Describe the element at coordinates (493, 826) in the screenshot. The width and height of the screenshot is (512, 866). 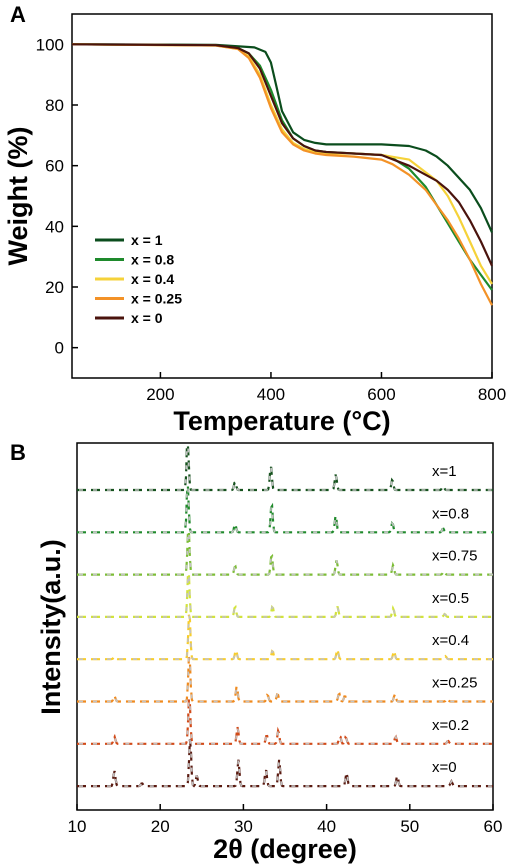
I see `x-tick-label-b: 60` at that location.